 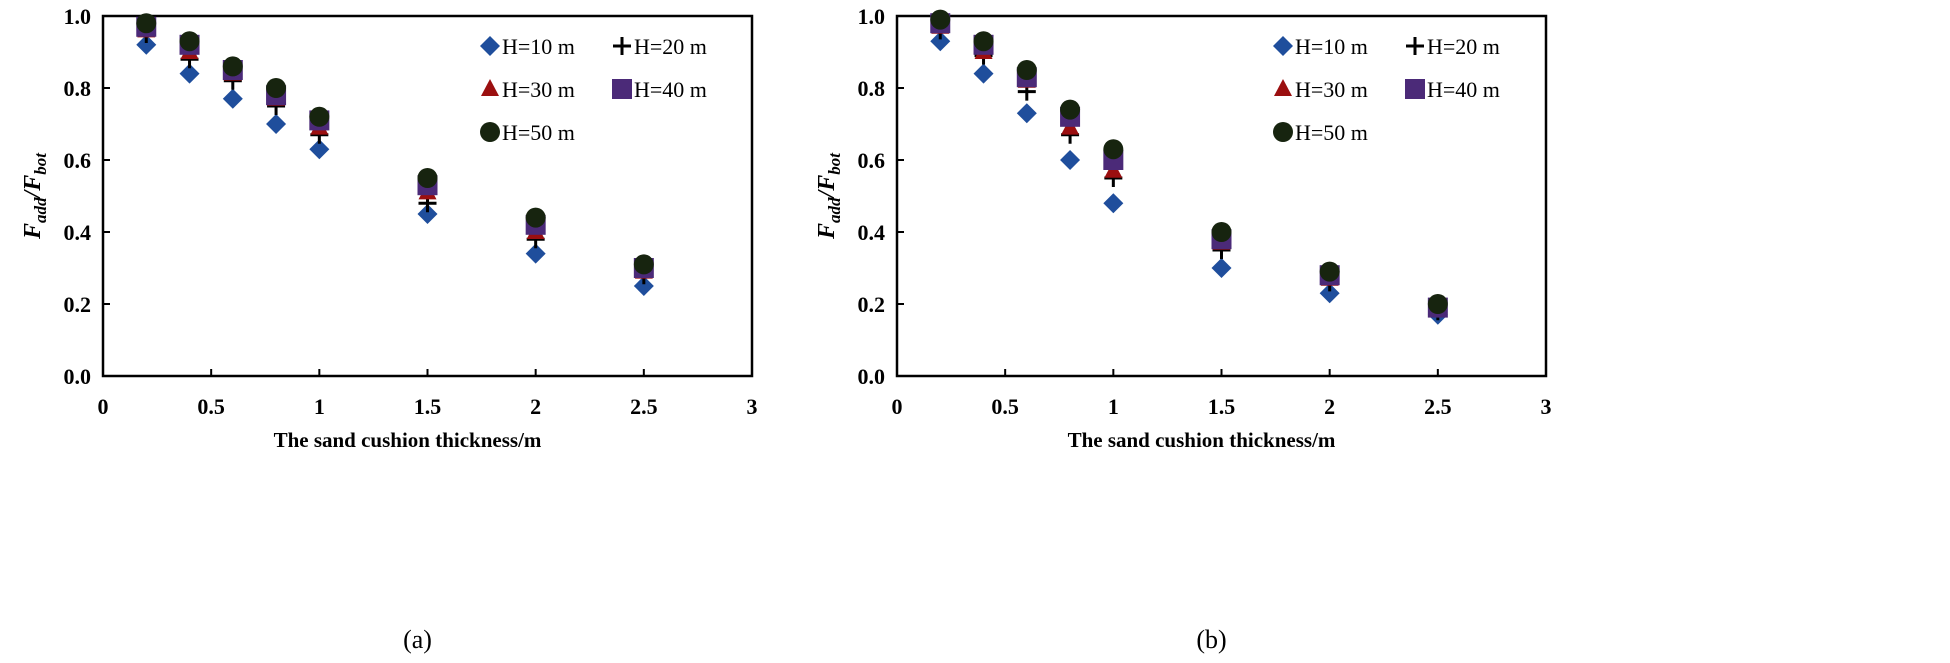 I want to click on panel-caption: (b), so click(x=1211, y=639).